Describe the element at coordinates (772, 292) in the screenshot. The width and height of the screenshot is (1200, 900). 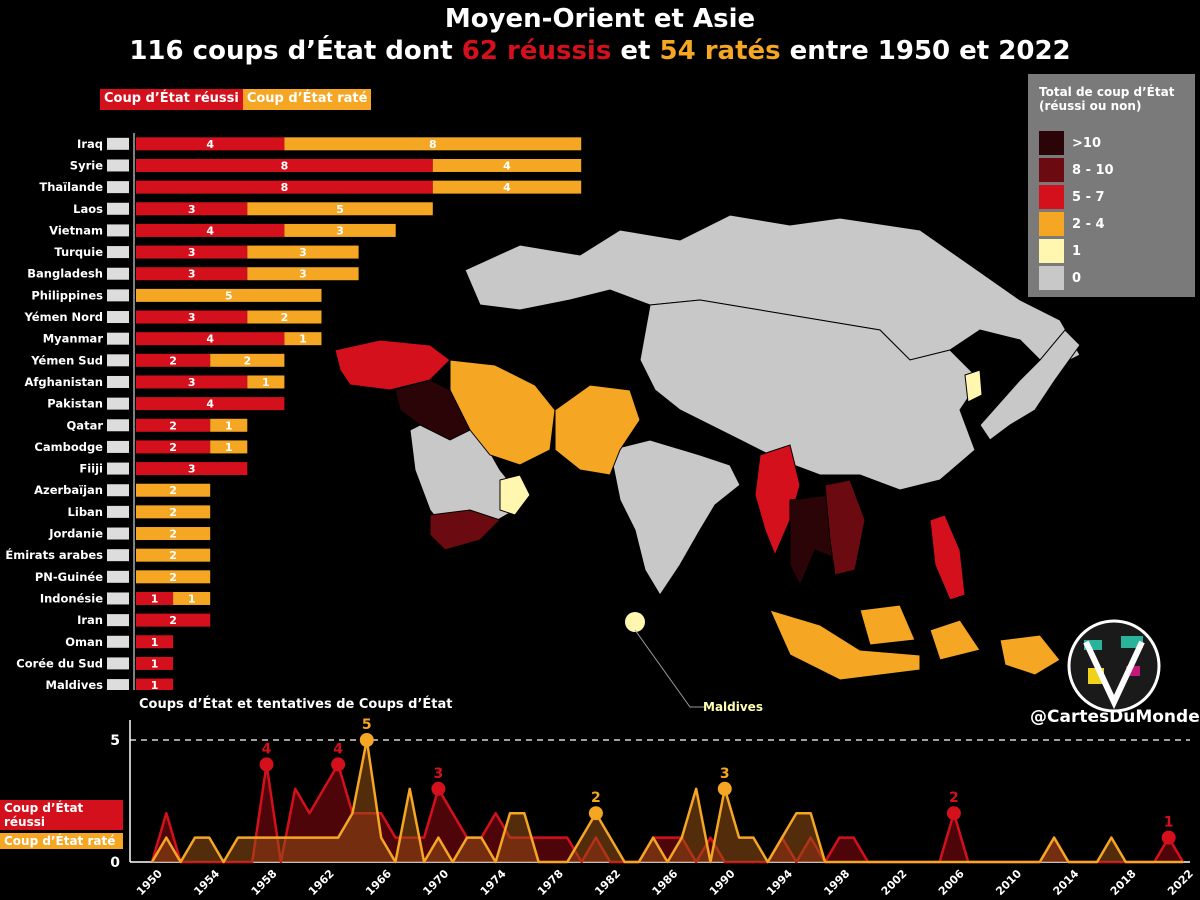
I see `russia-region` at that location.